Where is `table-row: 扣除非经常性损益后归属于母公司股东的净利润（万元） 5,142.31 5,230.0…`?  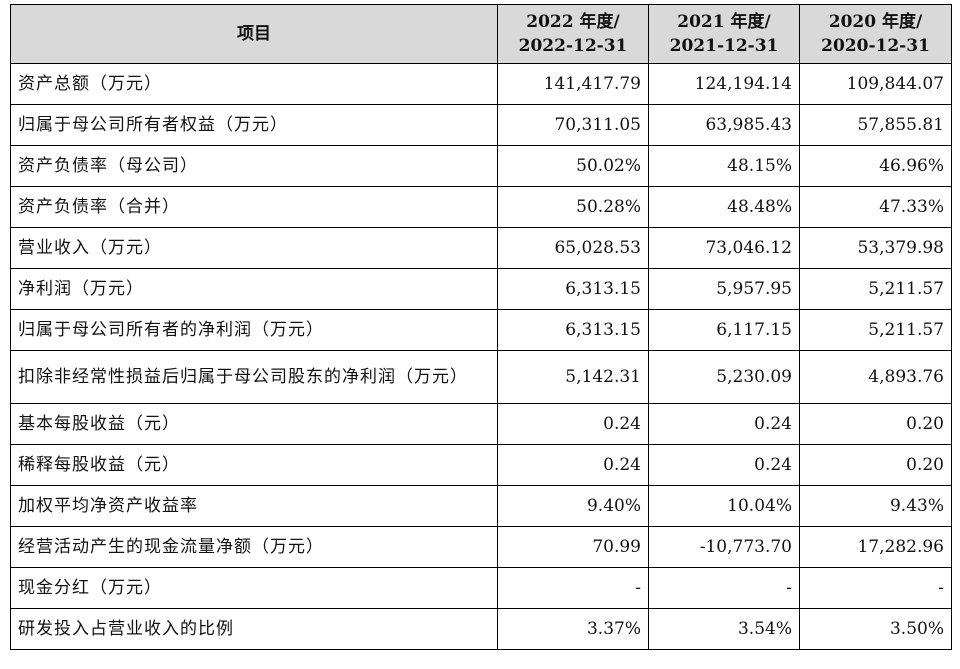 table-row: 扣除非经常性损益后归属于母公司股东的净利润（万元） 5,142.31 5,230.0… is located at coordinates (481, 377).